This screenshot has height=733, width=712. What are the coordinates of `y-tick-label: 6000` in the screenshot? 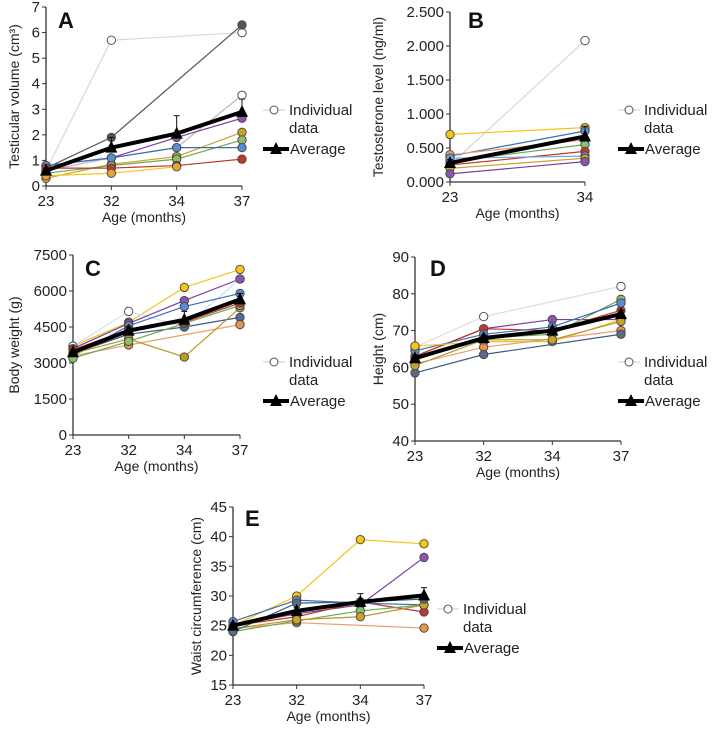 It's located at (50, 291).